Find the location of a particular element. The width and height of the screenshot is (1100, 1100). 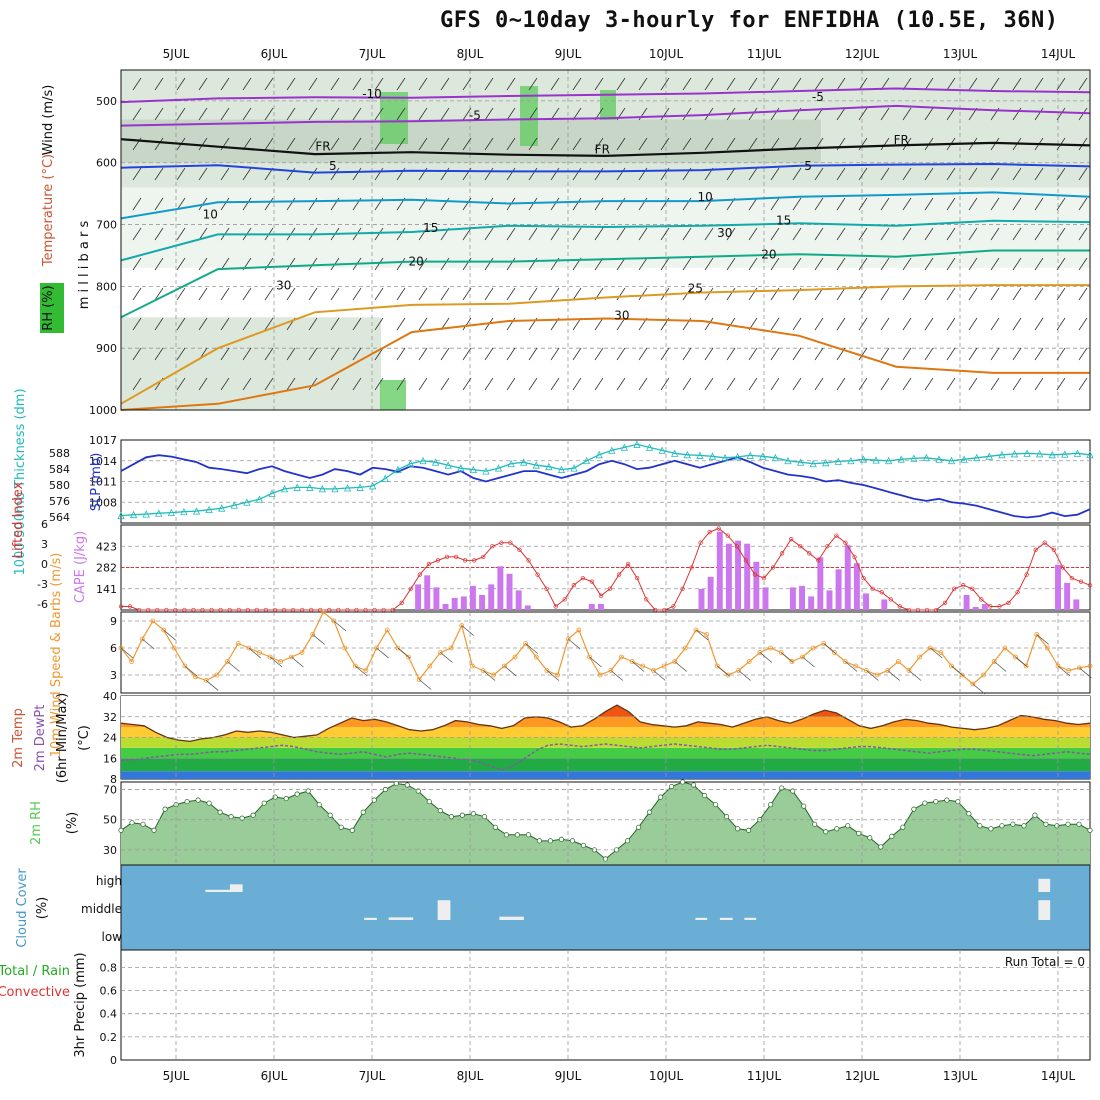

minmax-axis-label: (6hr Min/Max) is located at coordinates (62, 738).